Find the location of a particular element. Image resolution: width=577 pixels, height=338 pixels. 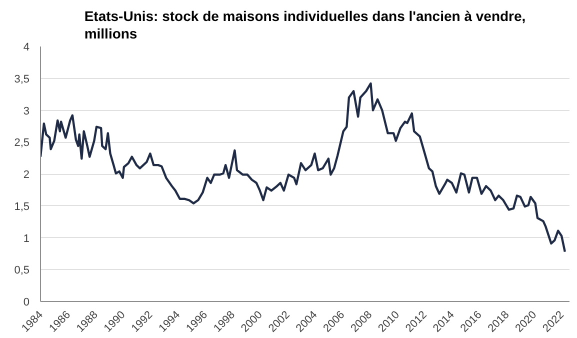

y-tick-label: 1,5 is located at coordinates (22, 206).